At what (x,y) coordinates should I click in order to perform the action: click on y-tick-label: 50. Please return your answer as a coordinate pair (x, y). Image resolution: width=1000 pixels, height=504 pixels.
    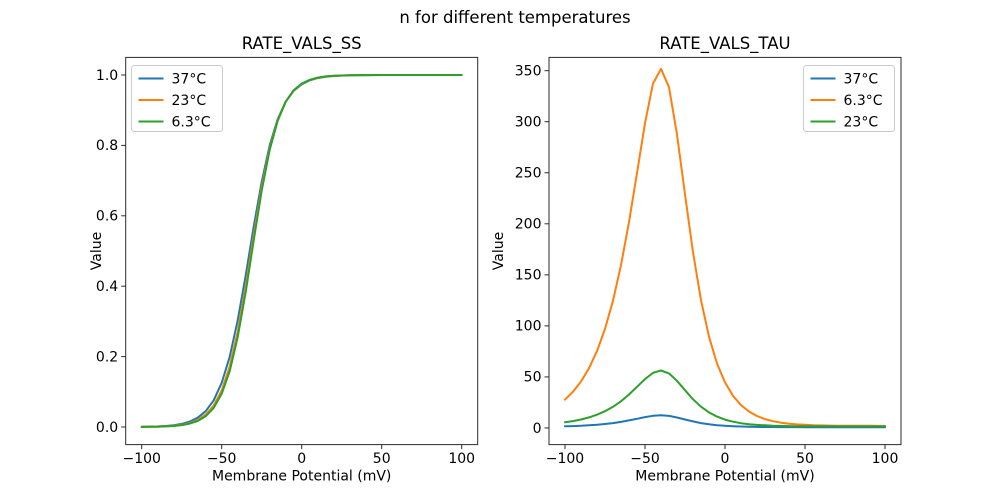
    Looking at the image, I should click on (533, 378).